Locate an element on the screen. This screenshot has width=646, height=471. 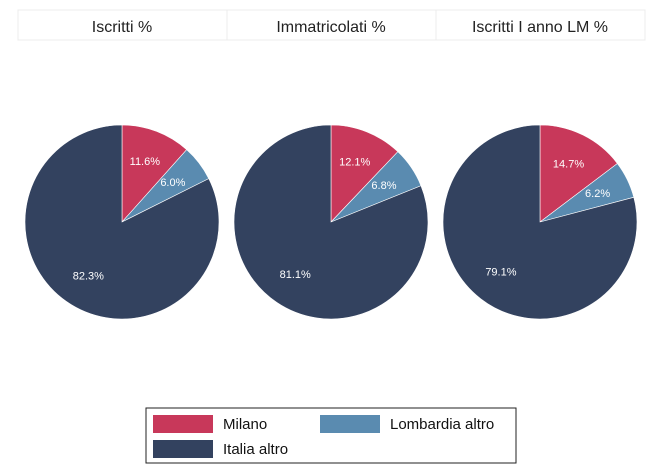
value-label: 12.1% is located at coordinates (354, 162).